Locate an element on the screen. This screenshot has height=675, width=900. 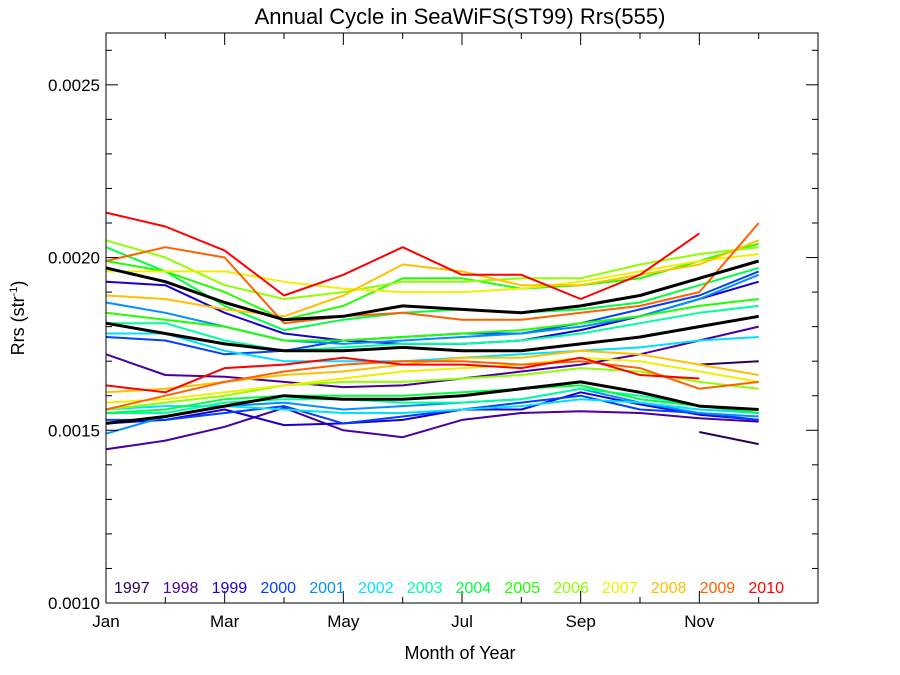
legend-item-1997: 1997 is located at coordinates (132, 588).